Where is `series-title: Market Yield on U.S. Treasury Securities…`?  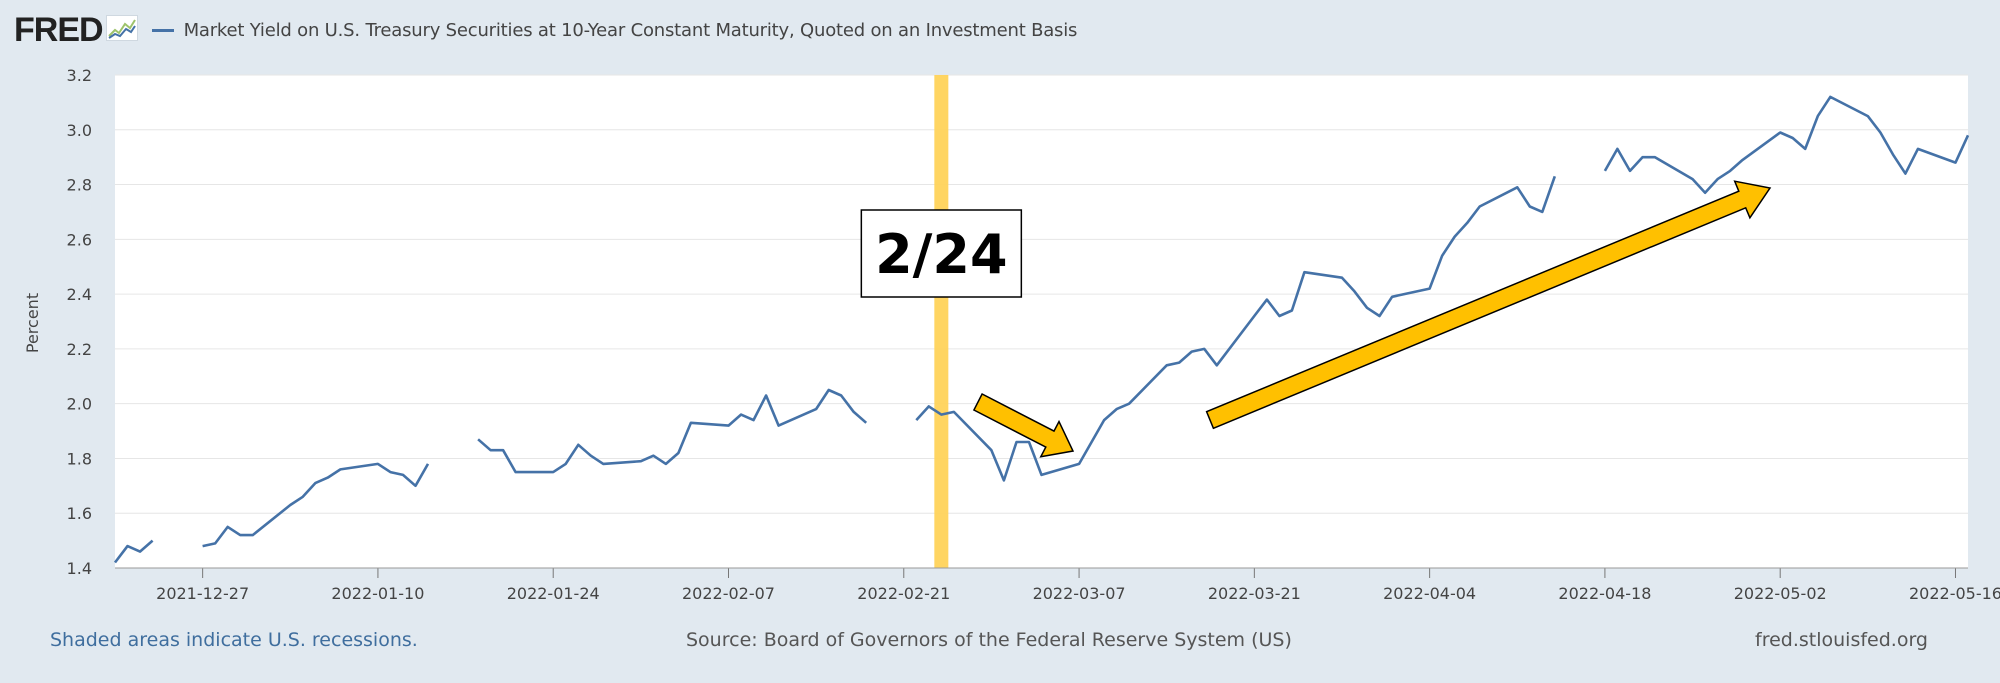
series-title: Market Yield on U.S. Treasury Securities… is located at coordinates (630, 30).